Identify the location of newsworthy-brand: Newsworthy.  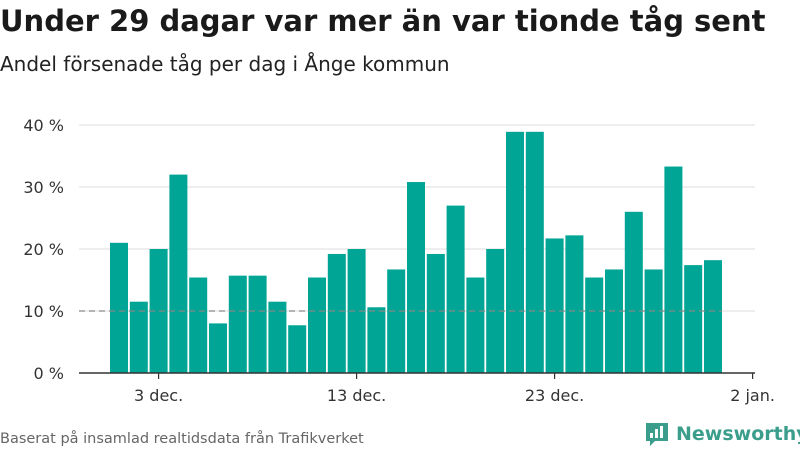
(722, 434).